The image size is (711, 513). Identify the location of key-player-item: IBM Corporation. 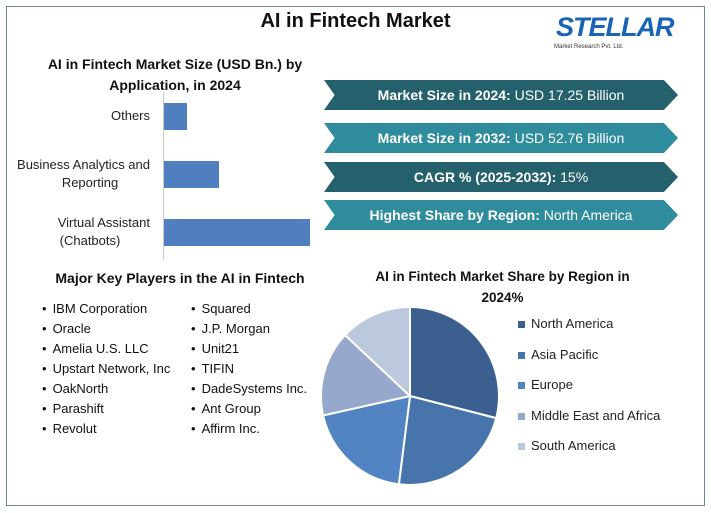
(106, 309).